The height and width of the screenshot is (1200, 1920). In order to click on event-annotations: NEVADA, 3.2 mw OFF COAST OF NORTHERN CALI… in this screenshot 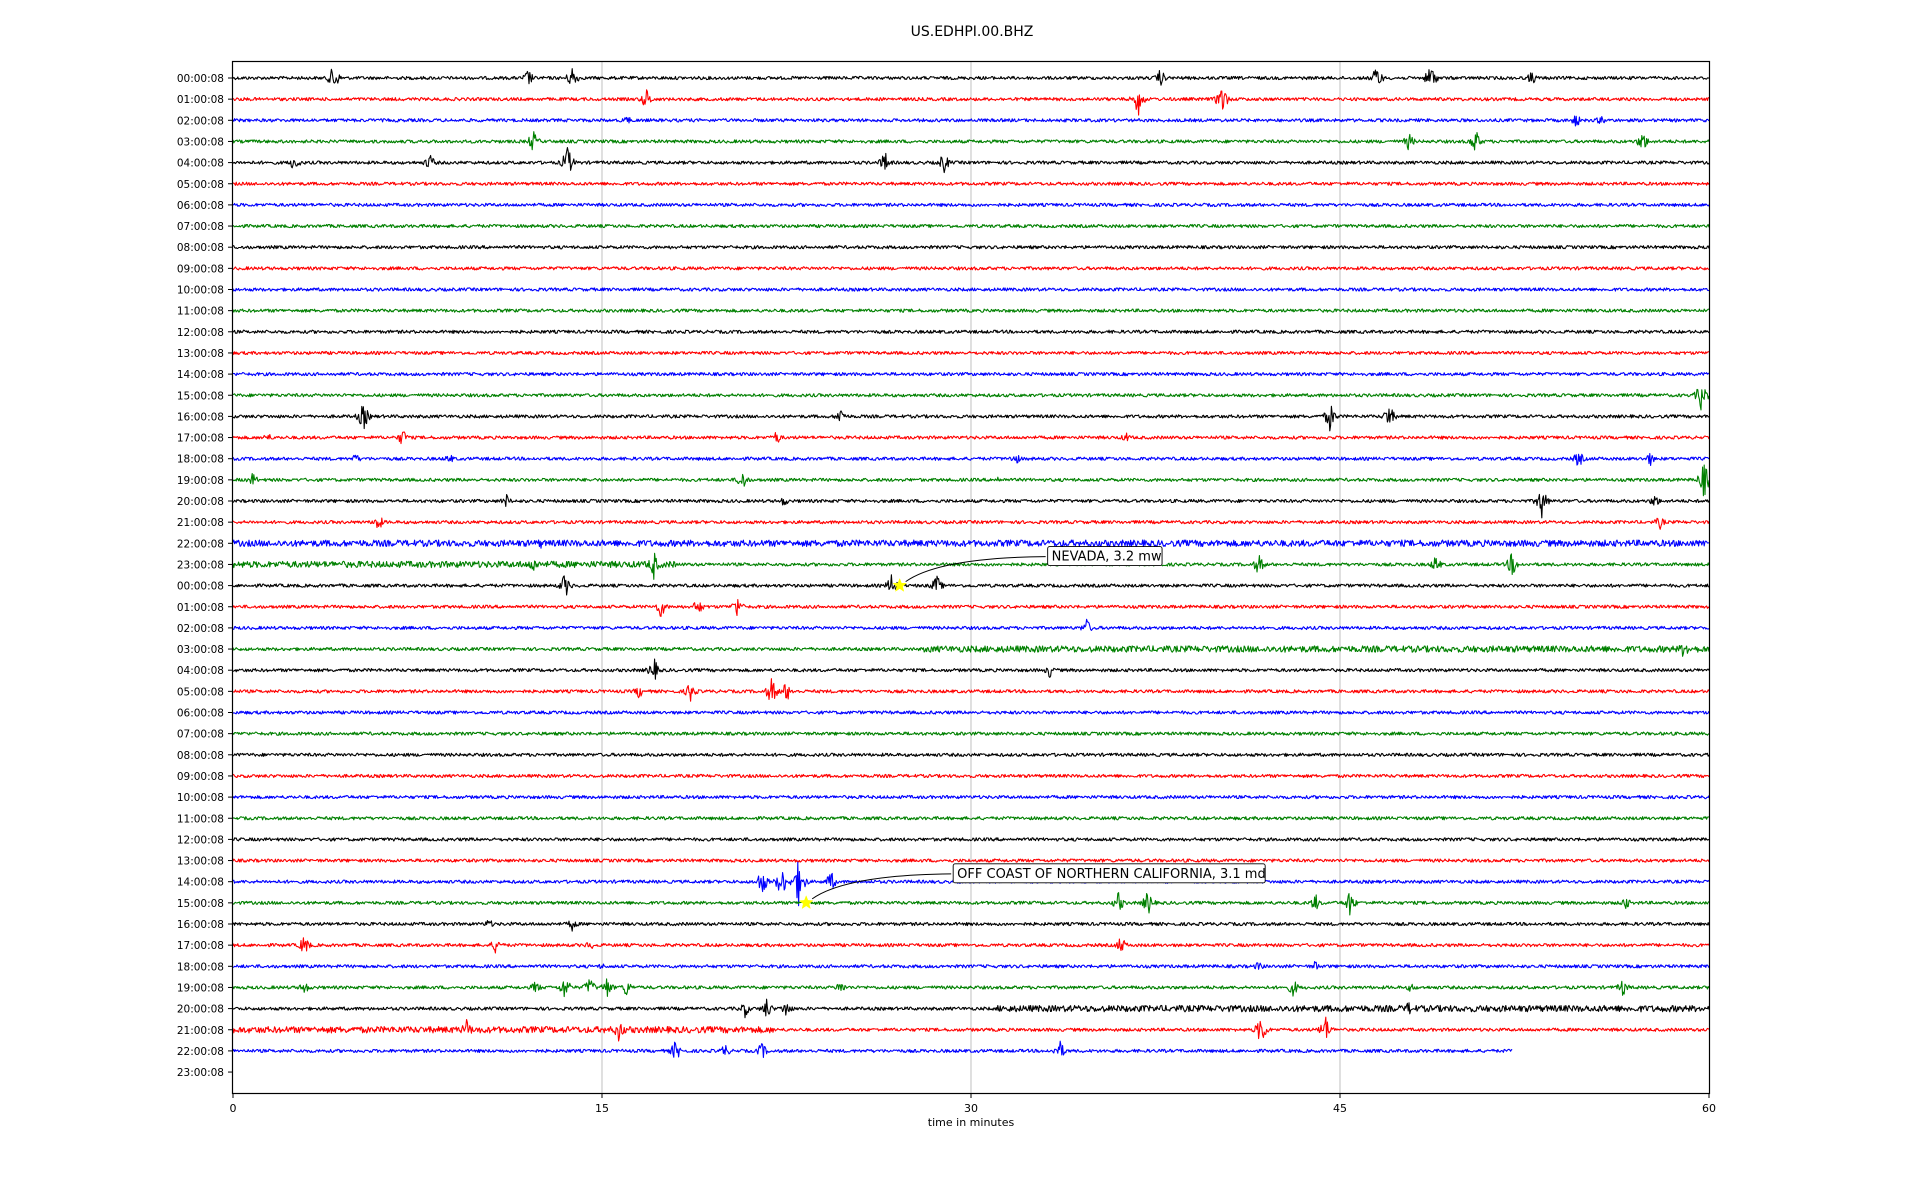, I will do `click(1032, 728)`.